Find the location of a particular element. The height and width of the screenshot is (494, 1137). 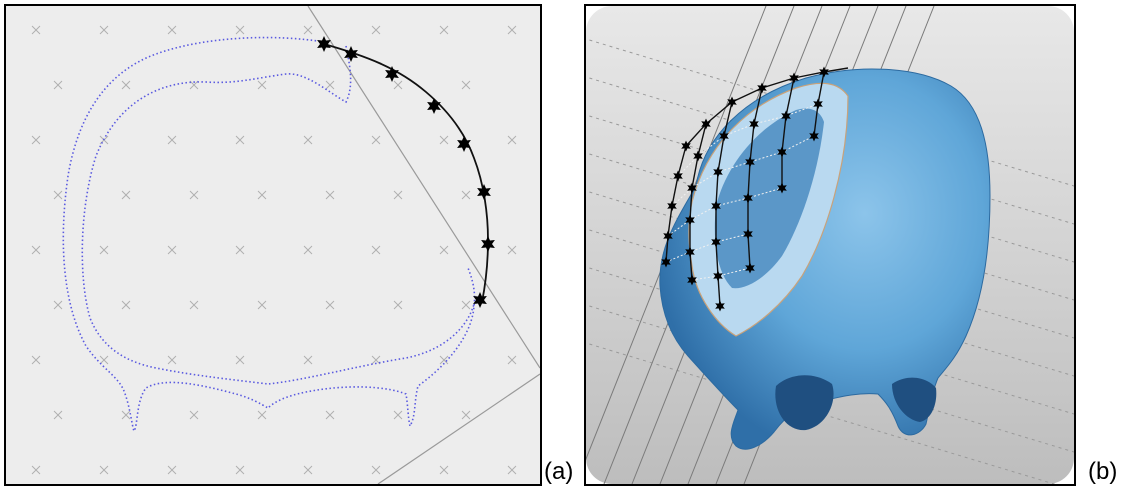

eye-socket-left is located at coordinates (804, 403).